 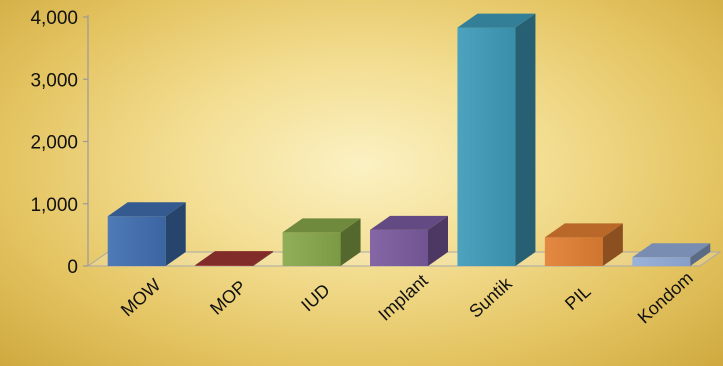 I want to click on bar-mow, so click(x=146, y=234).